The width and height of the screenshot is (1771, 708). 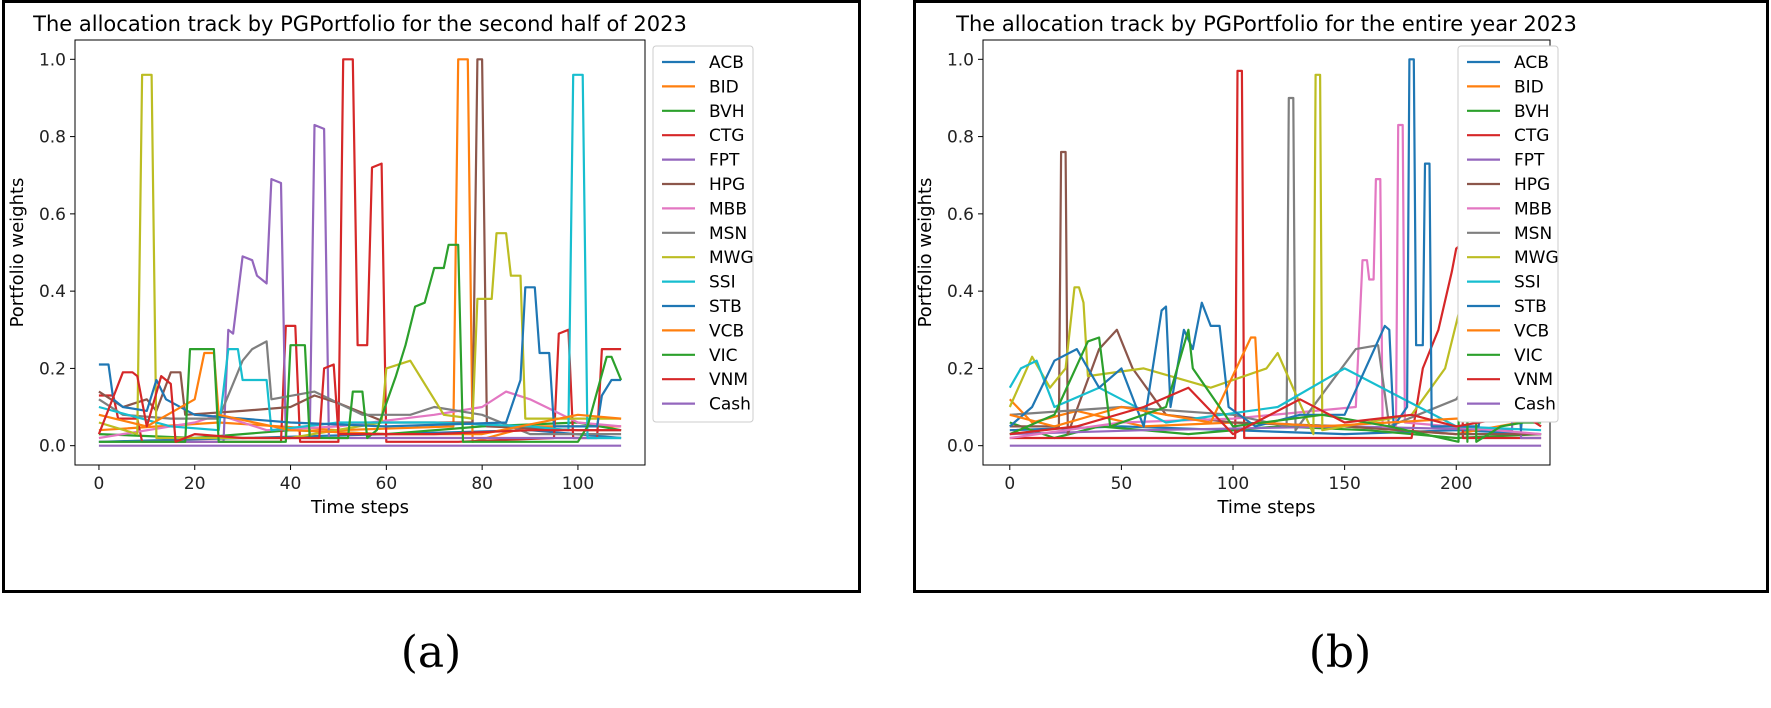 I want to click on x-tick-label: 80, so click(x=482, y=484).